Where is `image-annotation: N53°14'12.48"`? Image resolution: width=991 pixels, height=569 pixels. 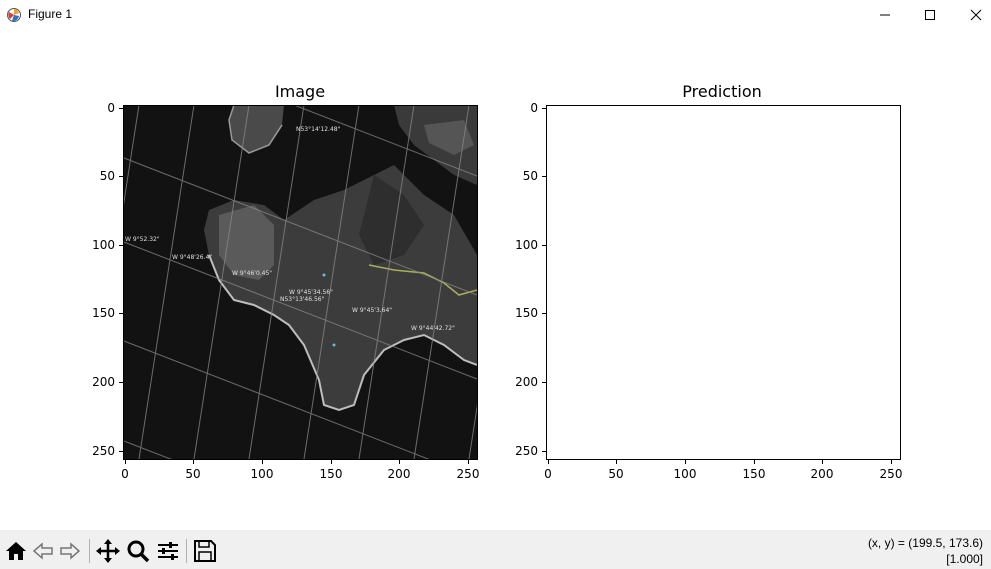
image-annotation: N53°14'12.48" is located at coordinates (318, 129).